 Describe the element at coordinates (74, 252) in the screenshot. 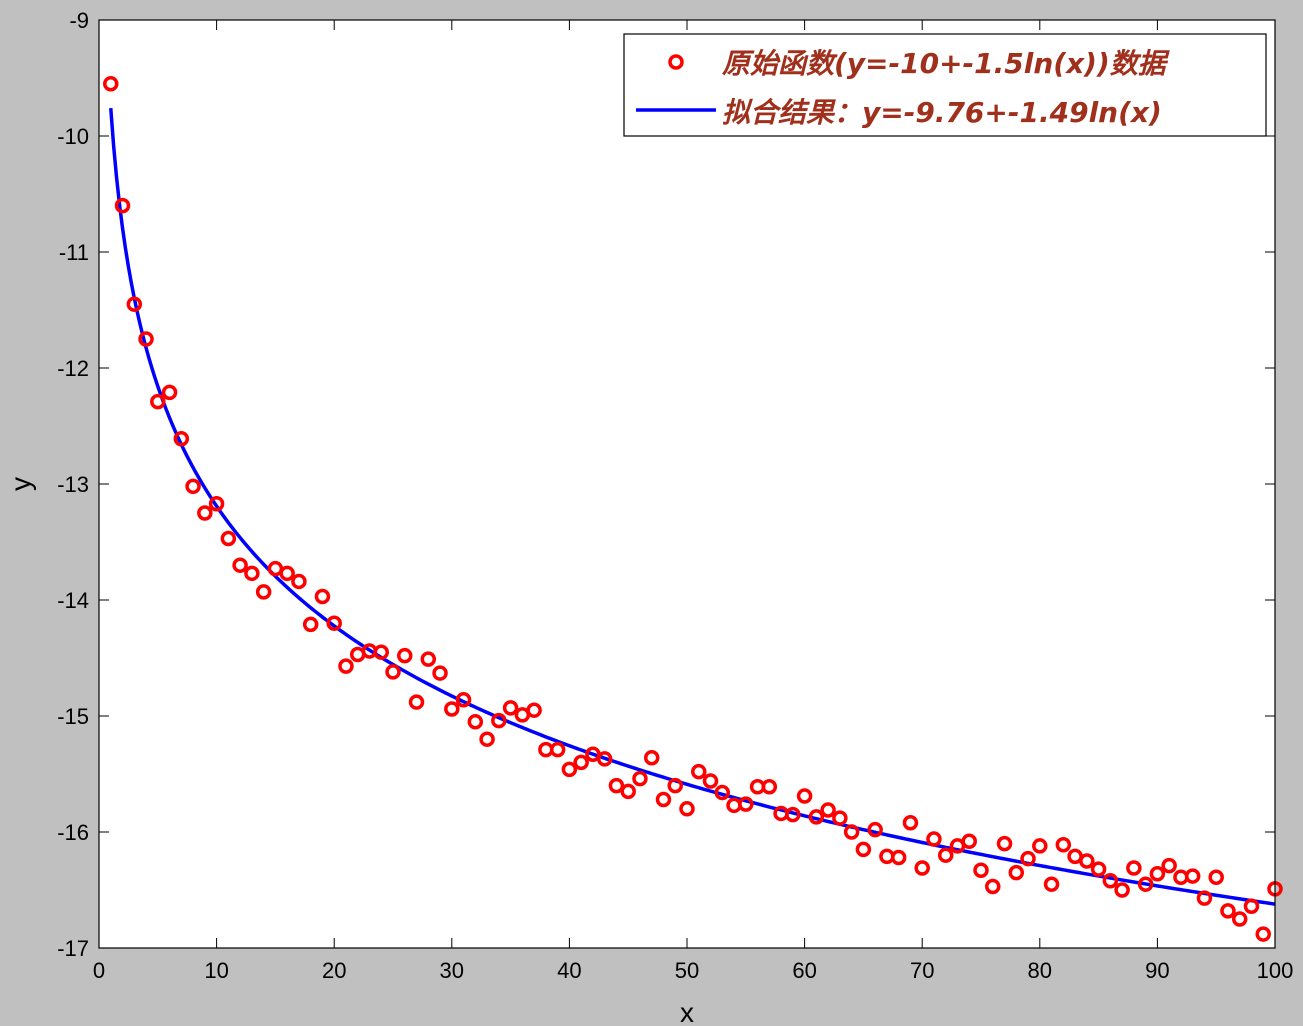

I see `y-tick-label: -11` at that location.